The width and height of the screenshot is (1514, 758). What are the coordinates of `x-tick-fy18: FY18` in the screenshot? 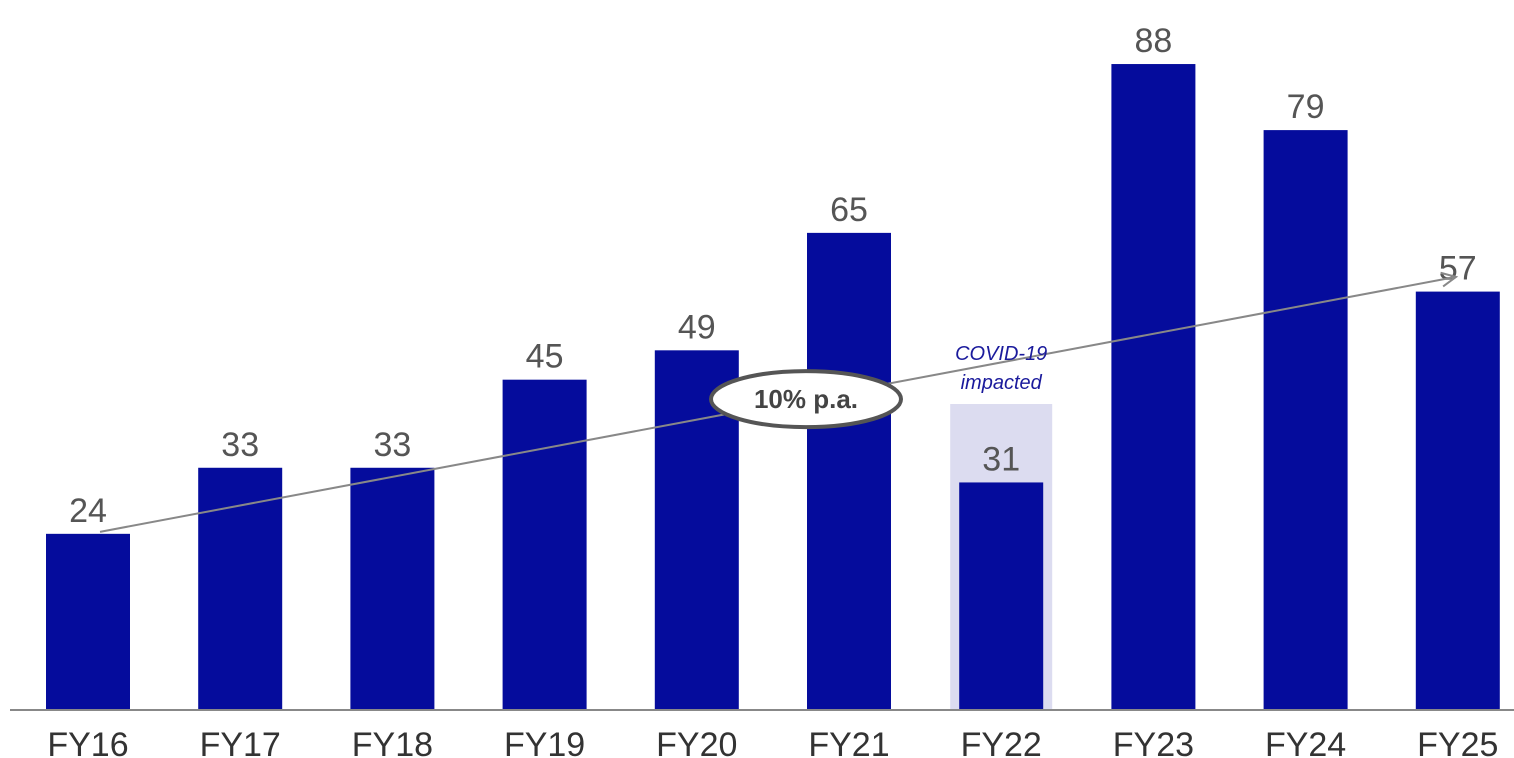 It's located at (392, 742).